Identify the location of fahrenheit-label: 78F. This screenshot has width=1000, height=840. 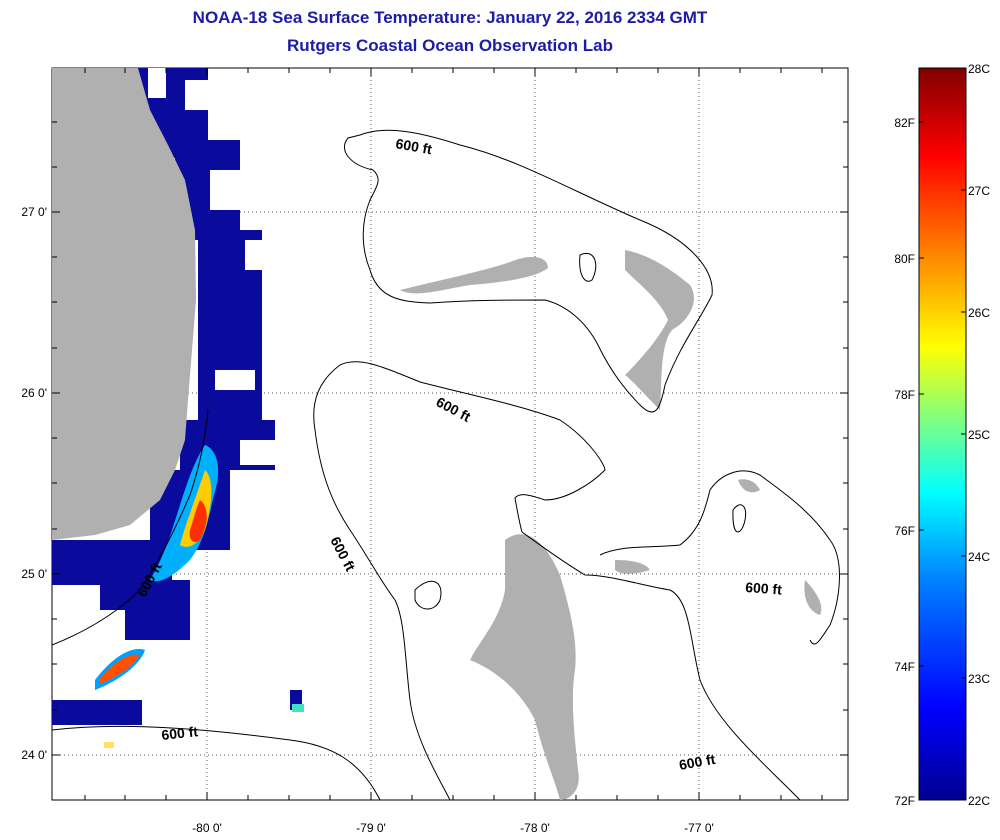
(904, 395).